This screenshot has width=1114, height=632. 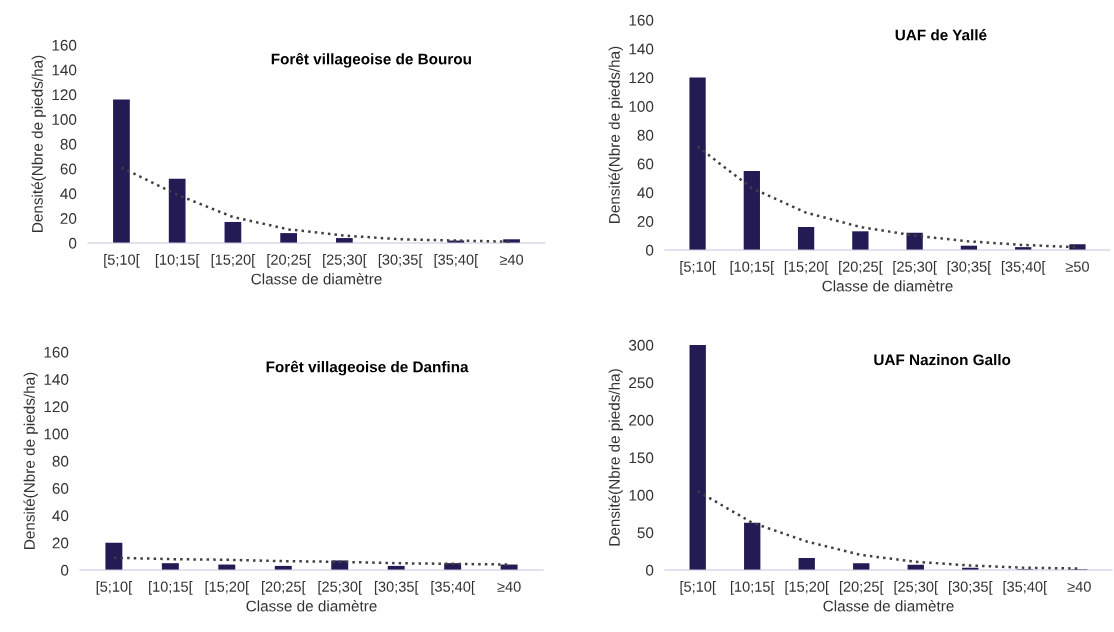 I want to click on chart-title: UAF Nazinon Gallo, so click(x=942, y=360).